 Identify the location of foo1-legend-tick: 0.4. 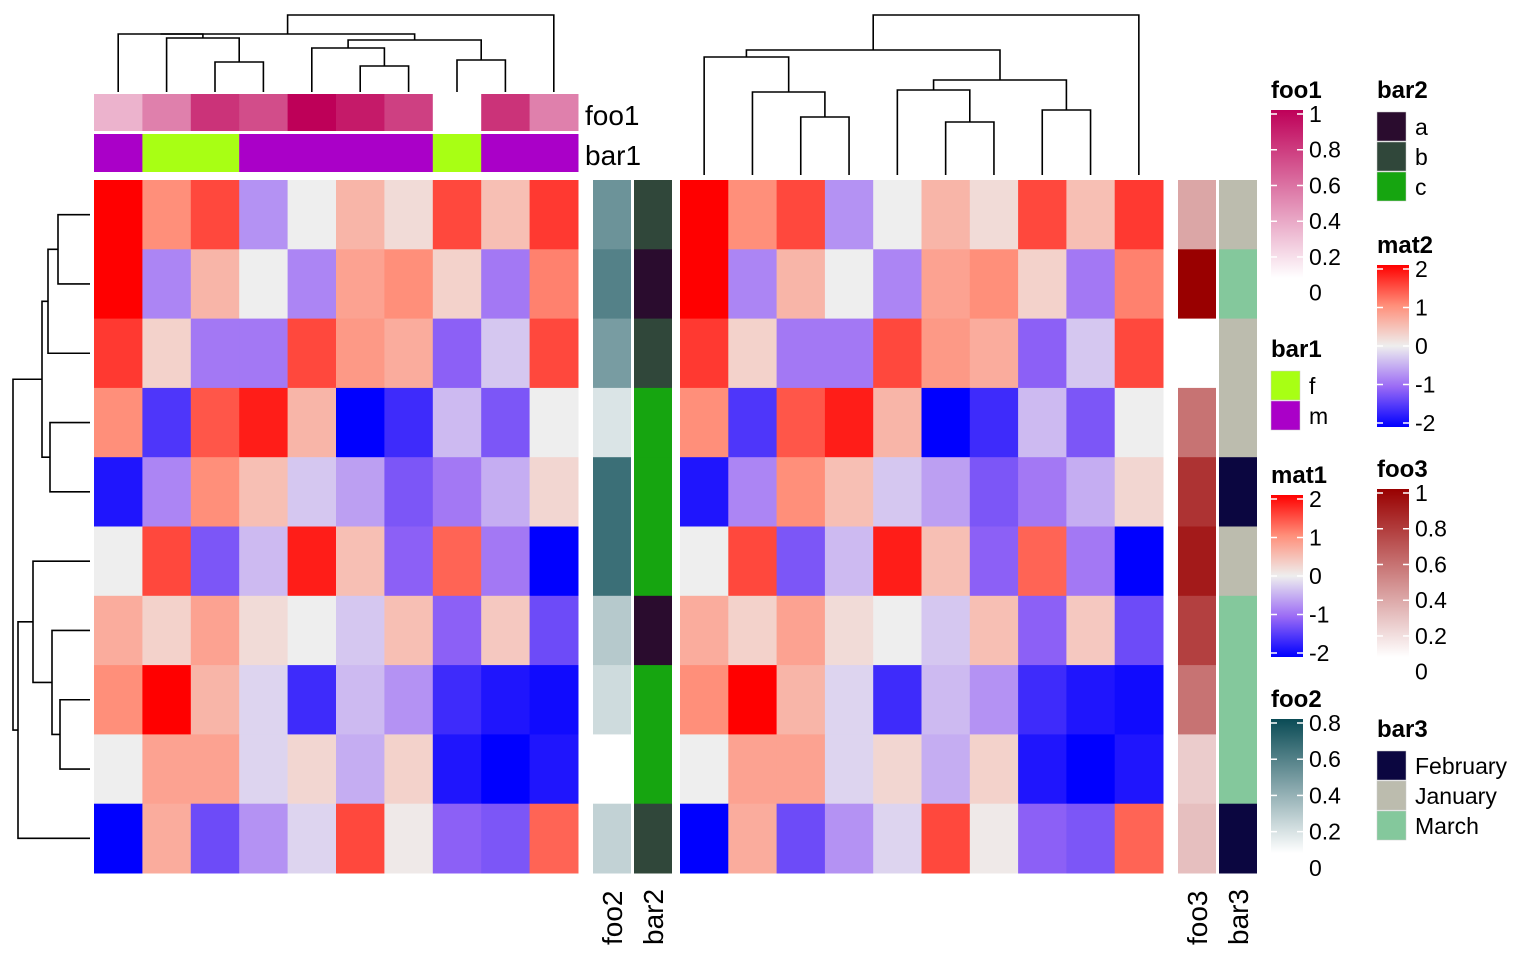
(1325, 221).